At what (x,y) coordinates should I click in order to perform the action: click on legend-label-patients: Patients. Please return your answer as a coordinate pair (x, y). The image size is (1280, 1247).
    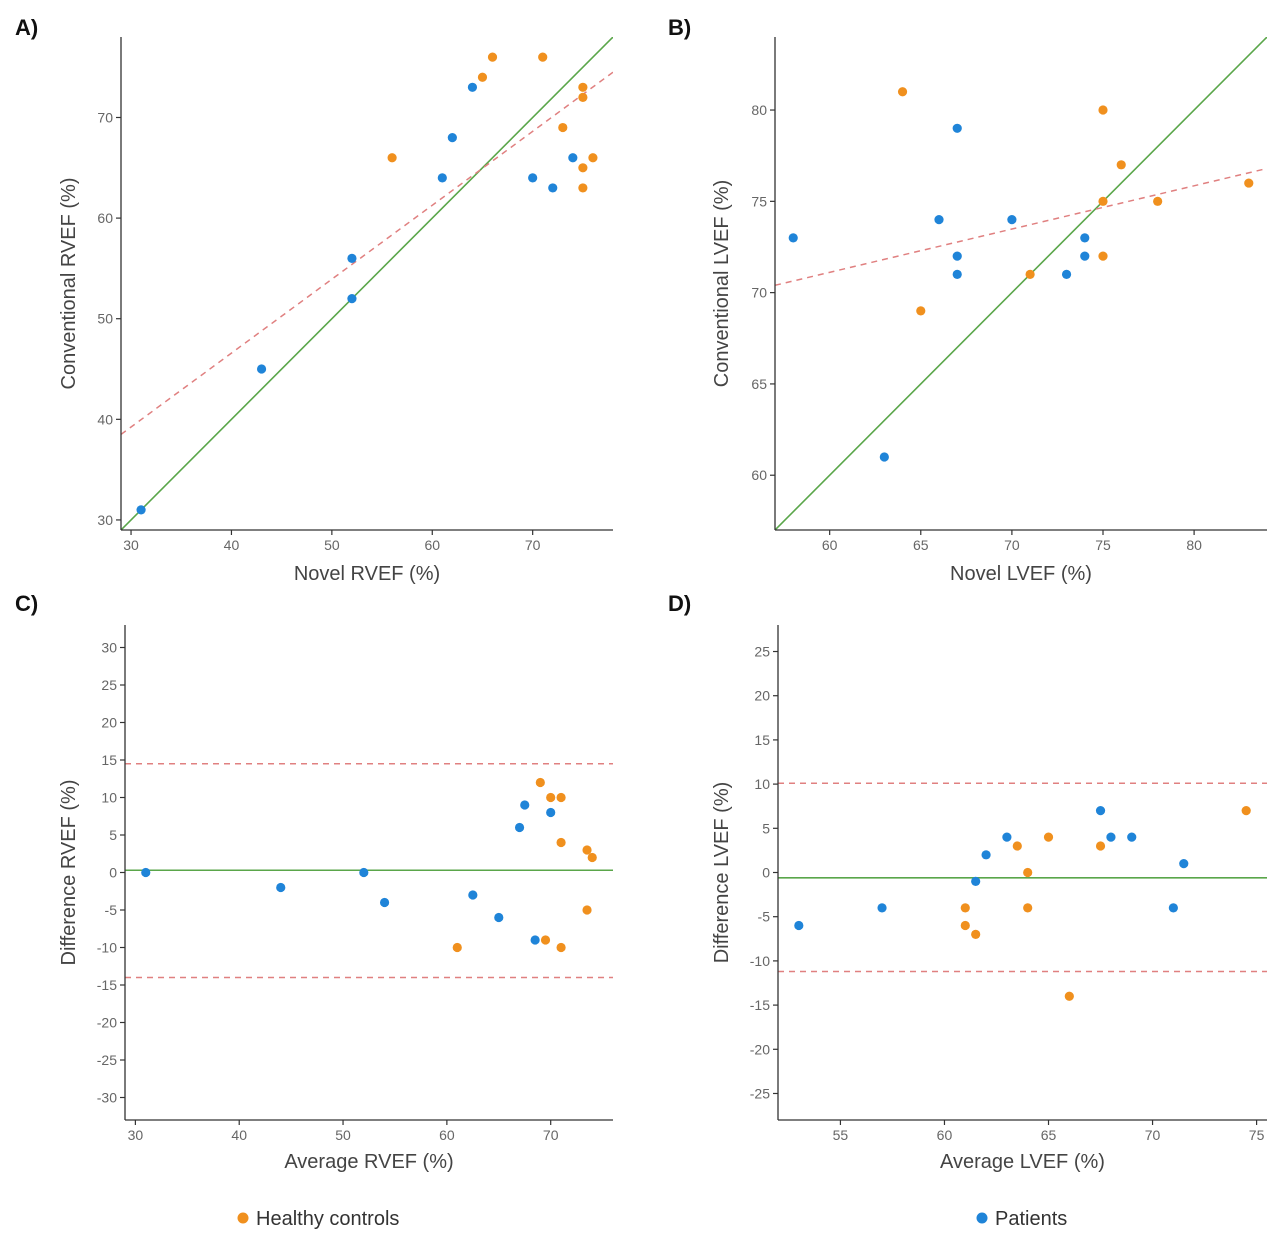
    Looking at the image, I should click on (1031, 1219).